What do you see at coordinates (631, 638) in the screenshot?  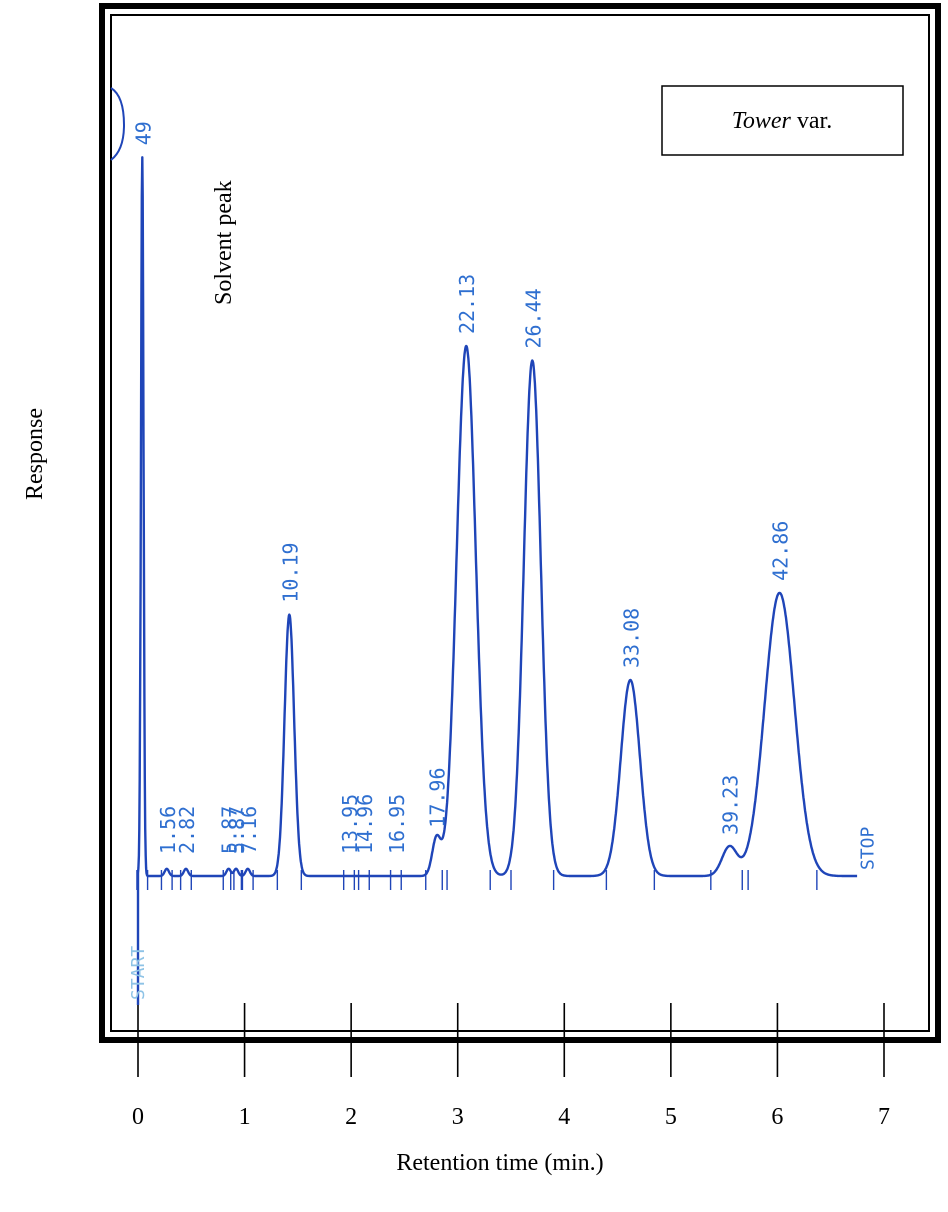 I see `peak-label: 33.08` at bounding box center [631, 638].